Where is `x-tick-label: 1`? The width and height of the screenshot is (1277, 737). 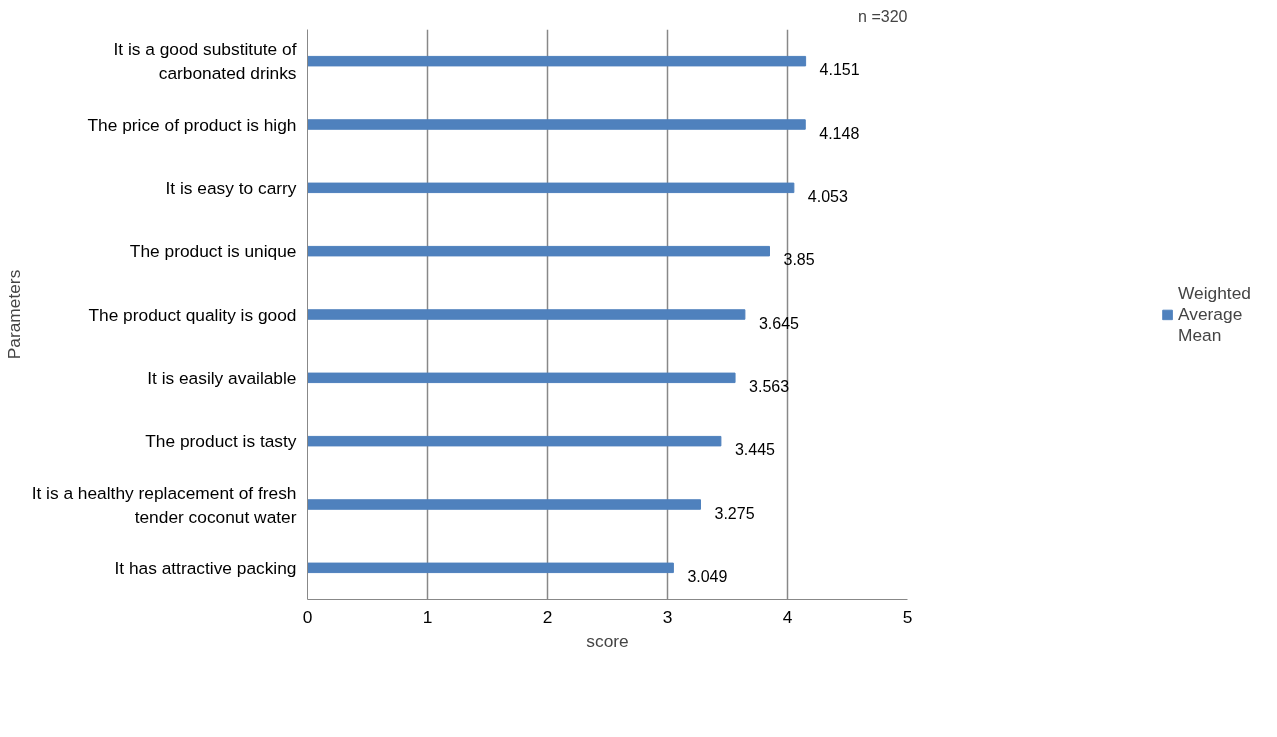 x-tick-label: 1 is located at coordinates (427, 616).